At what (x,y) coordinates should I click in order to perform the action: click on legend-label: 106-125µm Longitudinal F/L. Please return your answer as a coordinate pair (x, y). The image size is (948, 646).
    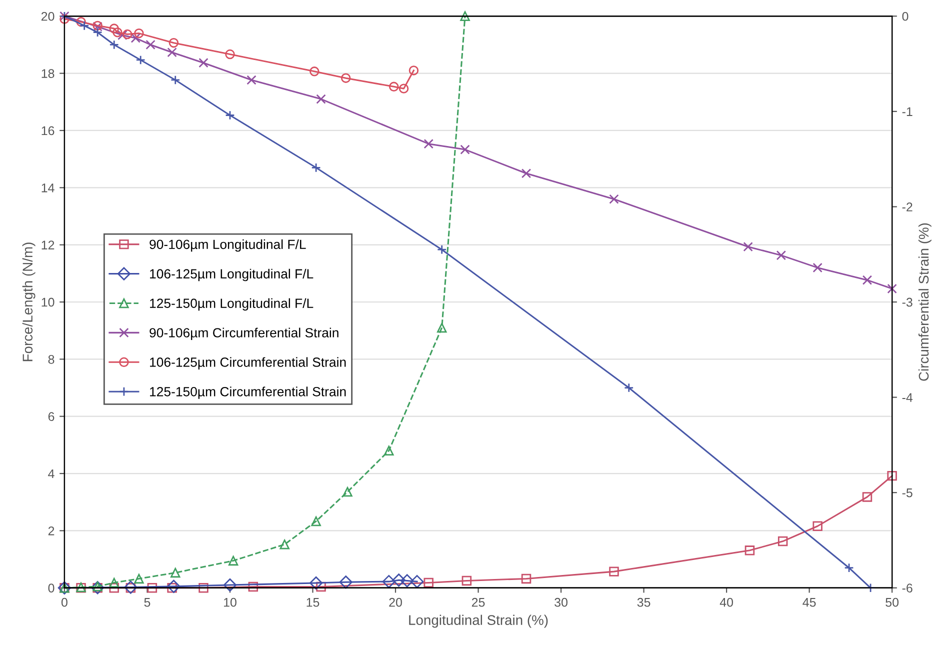
    Looking at the image, I should click on (232, 275).